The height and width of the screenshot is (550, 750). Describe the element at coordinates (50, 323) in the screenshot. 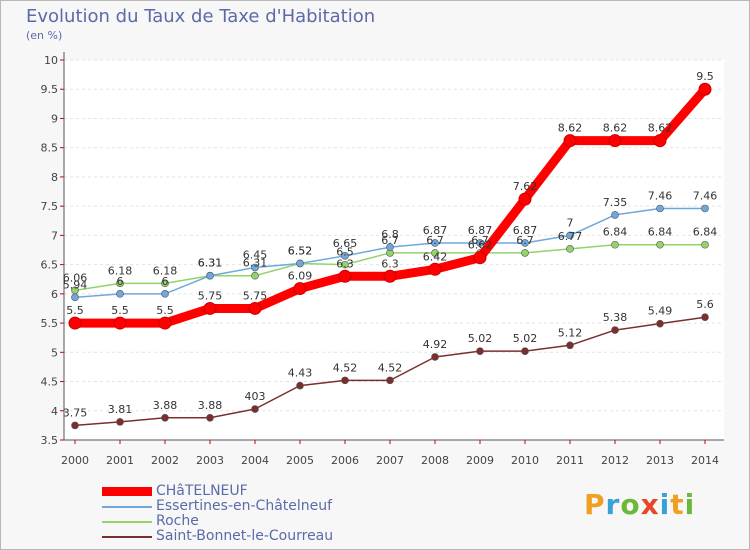

I see `y-tick-label: 5.5` at that location.